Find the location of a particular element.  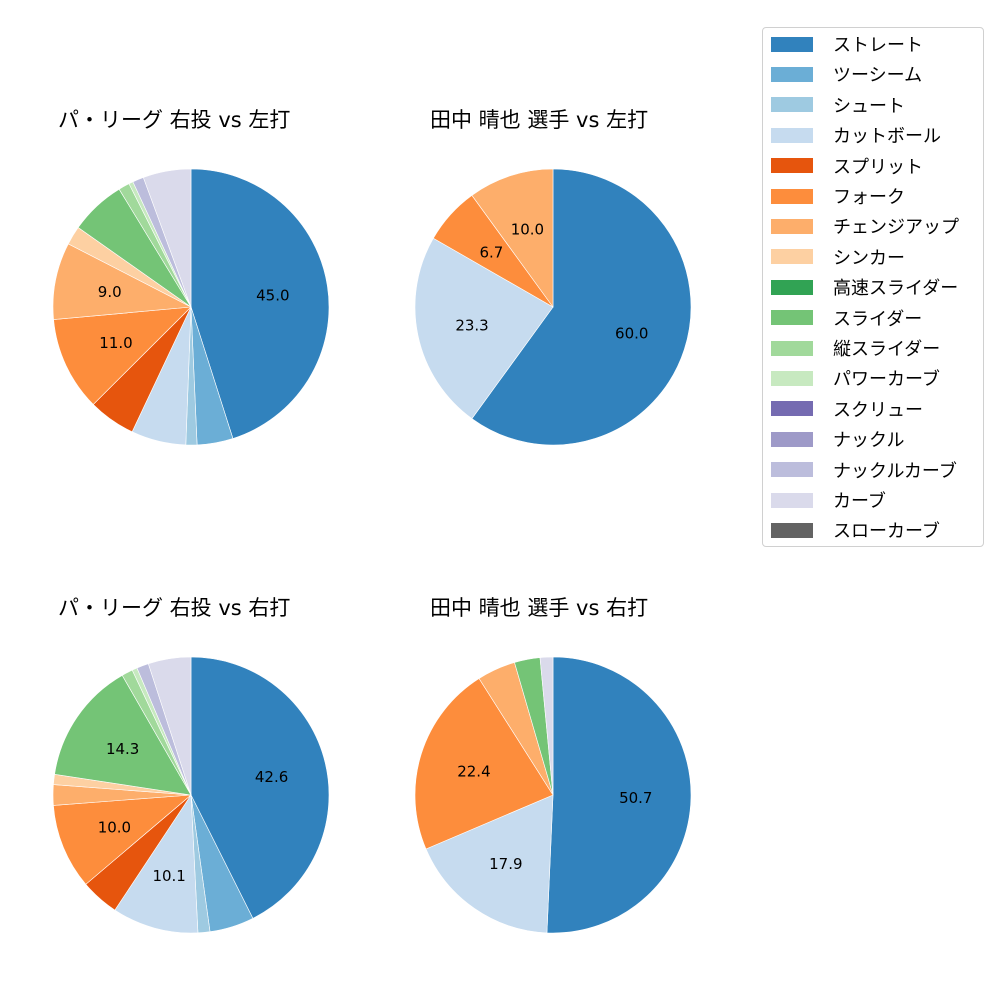

legend-item: シュート is located at coordinates (838, 105).